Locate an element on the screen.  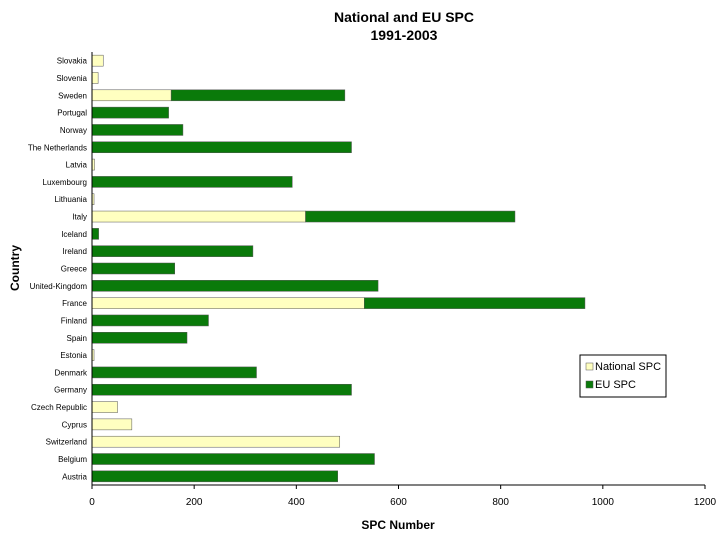
bar-national-switzerland is located at coordinates (216, 441).